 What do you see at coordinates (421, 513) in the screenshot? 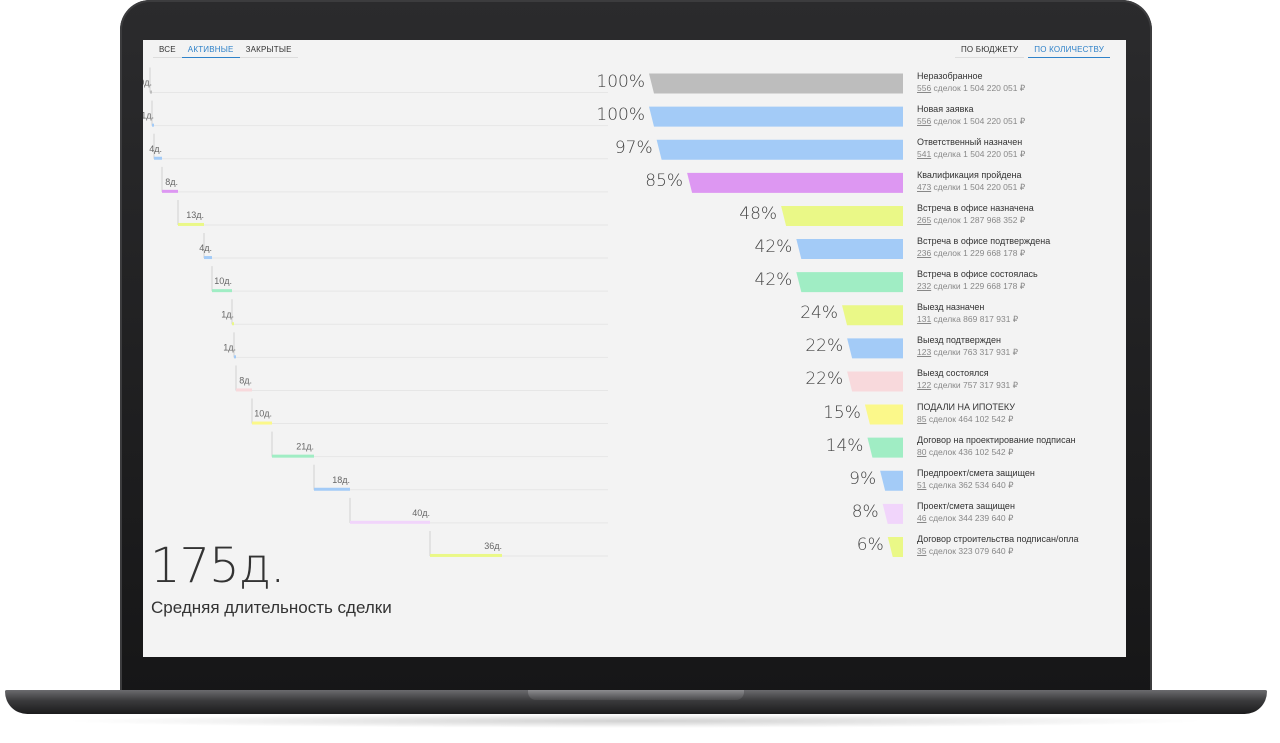
I see `duration-label: 40д.` at bounding box center [421, 513].